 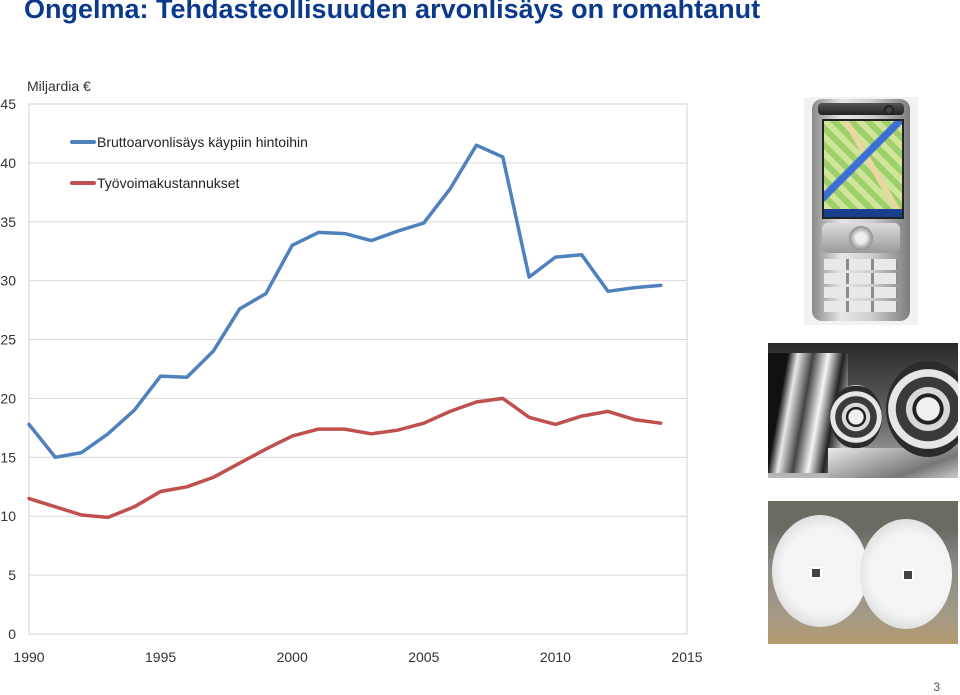 I want to click on y-tick-label: 5, so click(x=12, y=575).